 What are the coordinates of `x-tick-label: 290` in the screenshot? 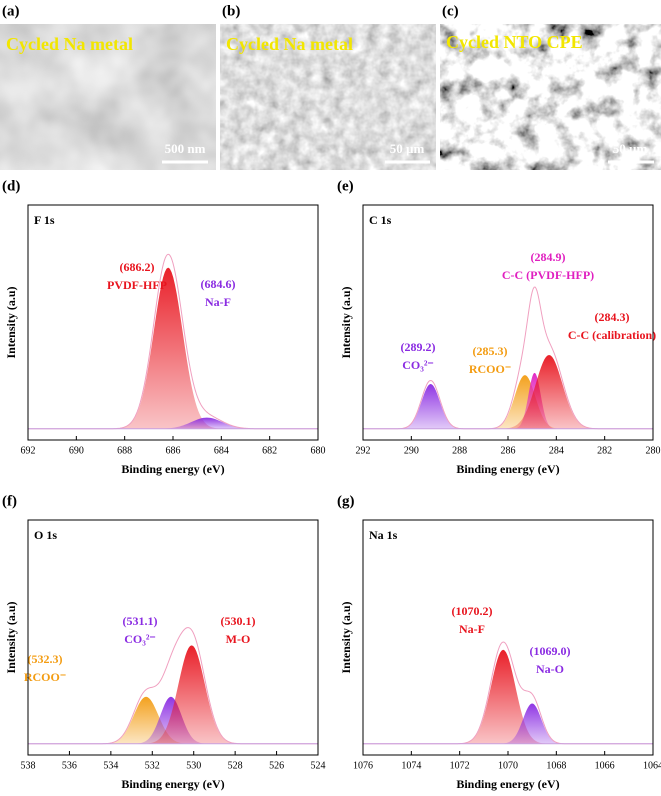 It's located at (411, 450).